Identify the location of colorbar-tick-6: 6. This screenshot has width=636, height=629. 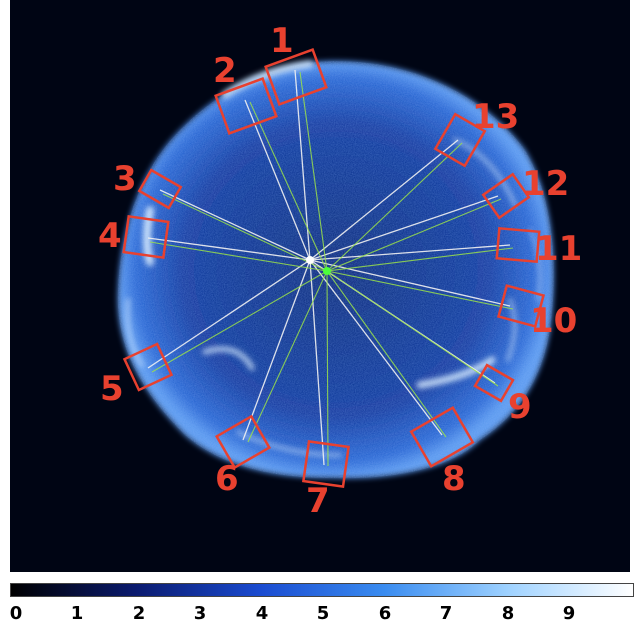
(385, 613).